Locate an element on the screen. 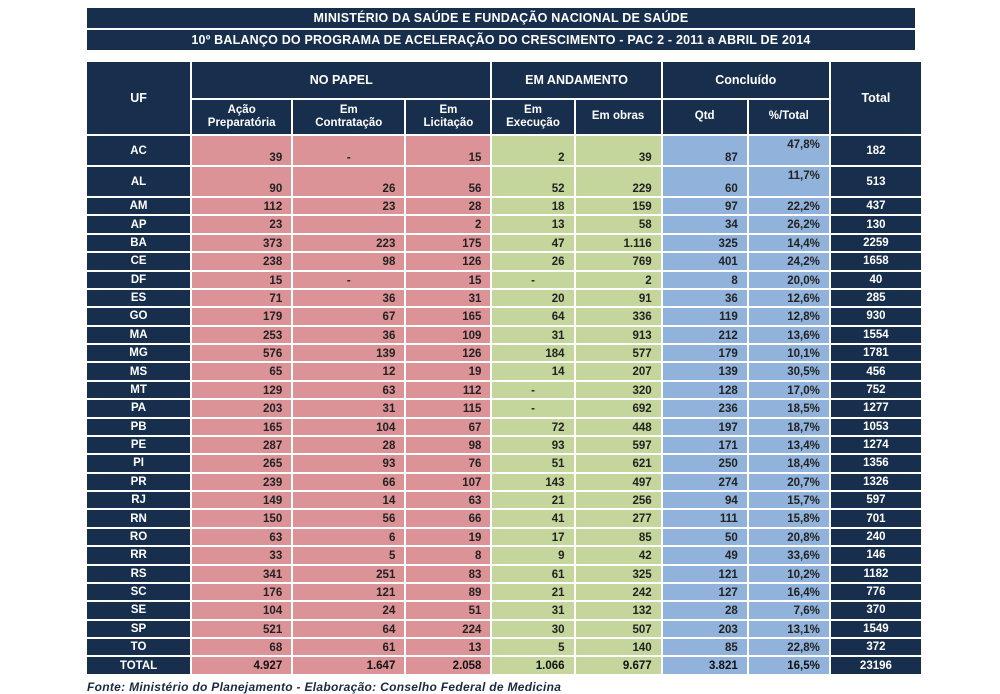  uf-cell: CE is located at coordinates (139, 261).